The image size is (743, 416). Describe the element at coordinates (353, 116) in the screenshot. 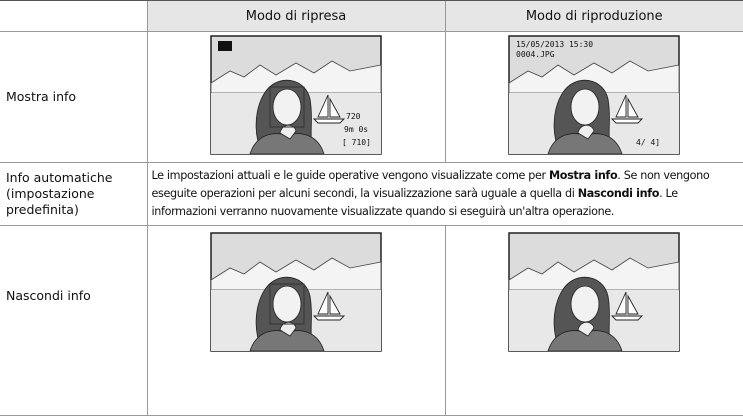

I see `overlay-text: 720` at that location.